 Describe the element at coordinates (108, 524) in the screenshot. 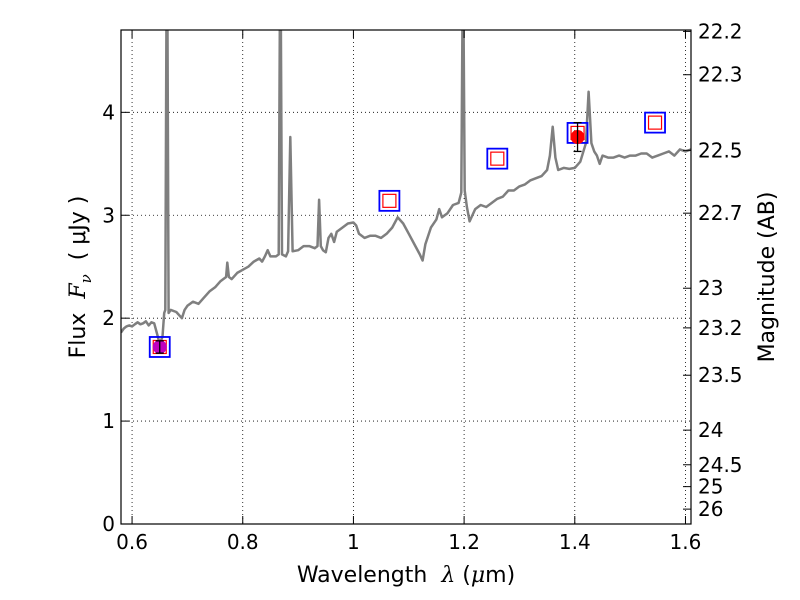

I see `y-tick-label: 0` at that location.